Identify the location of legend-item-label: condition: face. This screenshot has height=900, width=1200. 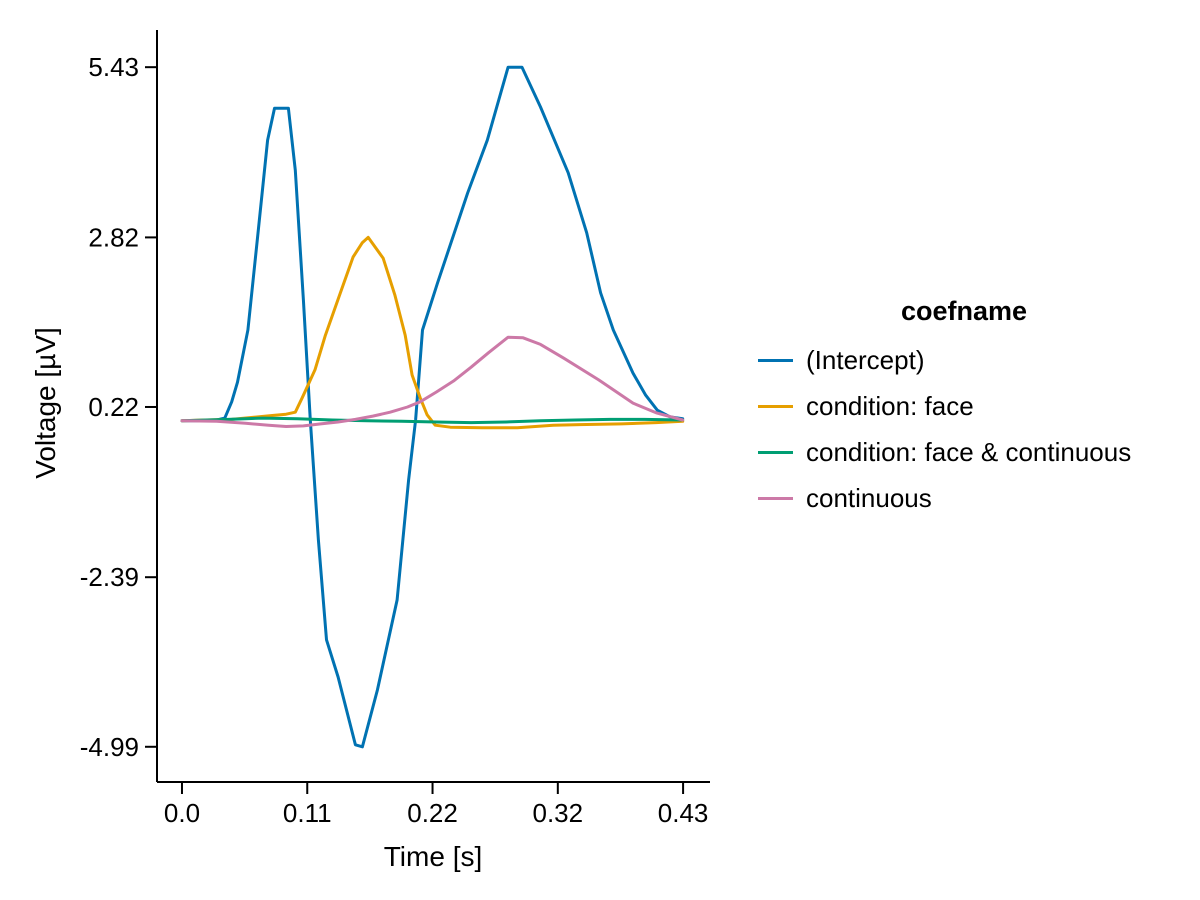
(890, 405).